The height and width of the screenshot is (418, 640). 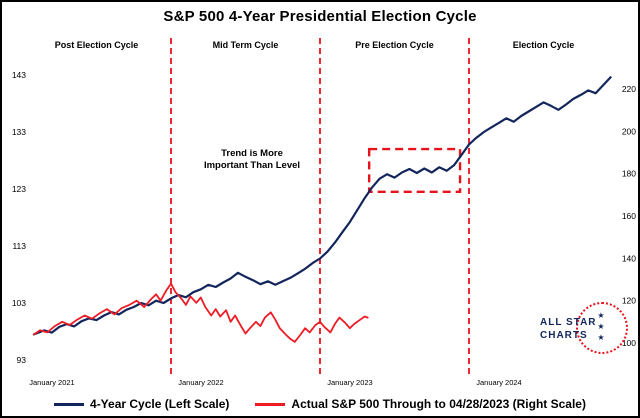 I want to click on x-axis-label: January 2023, so click(x=349, y=382).